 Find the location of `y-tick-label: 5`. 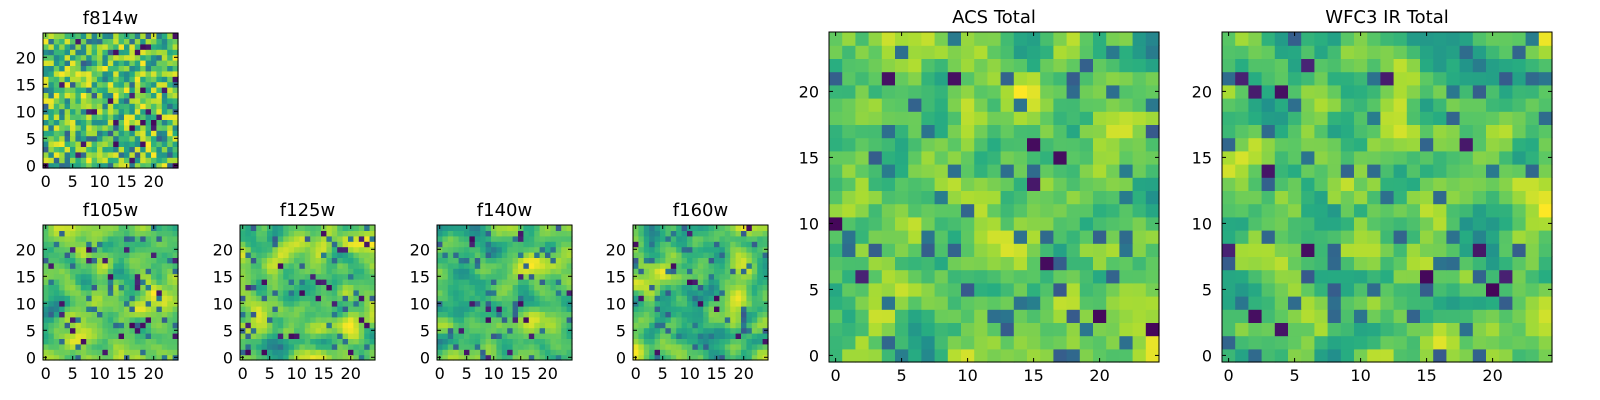

y-tick-label: 5 is located at coordinates (814, 289).